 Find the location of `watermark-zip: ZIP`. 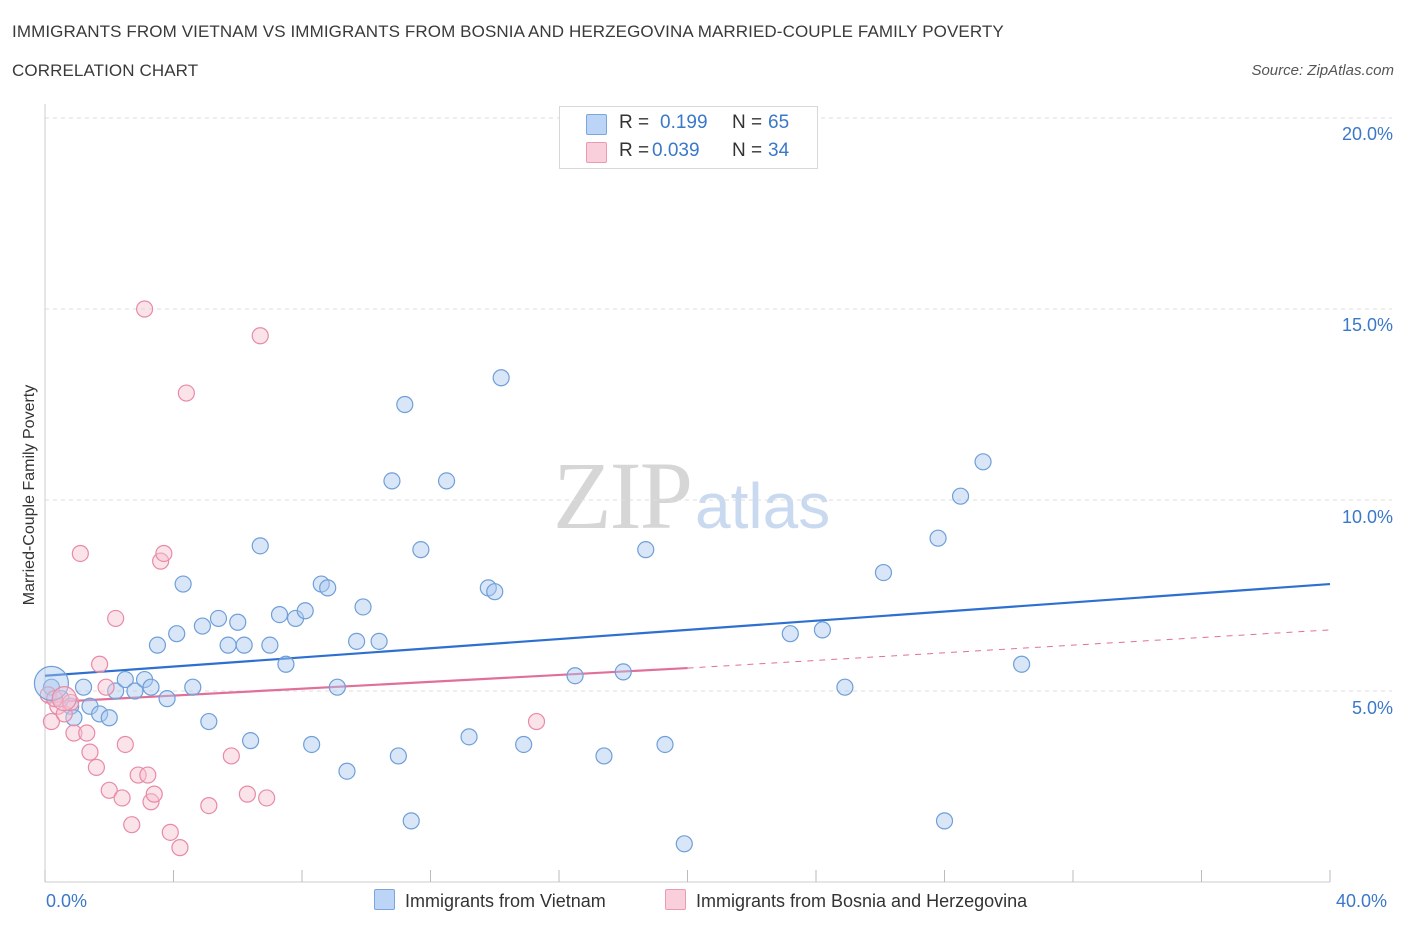

watermark-zip: ZIP is located at coordinates (623, 495).